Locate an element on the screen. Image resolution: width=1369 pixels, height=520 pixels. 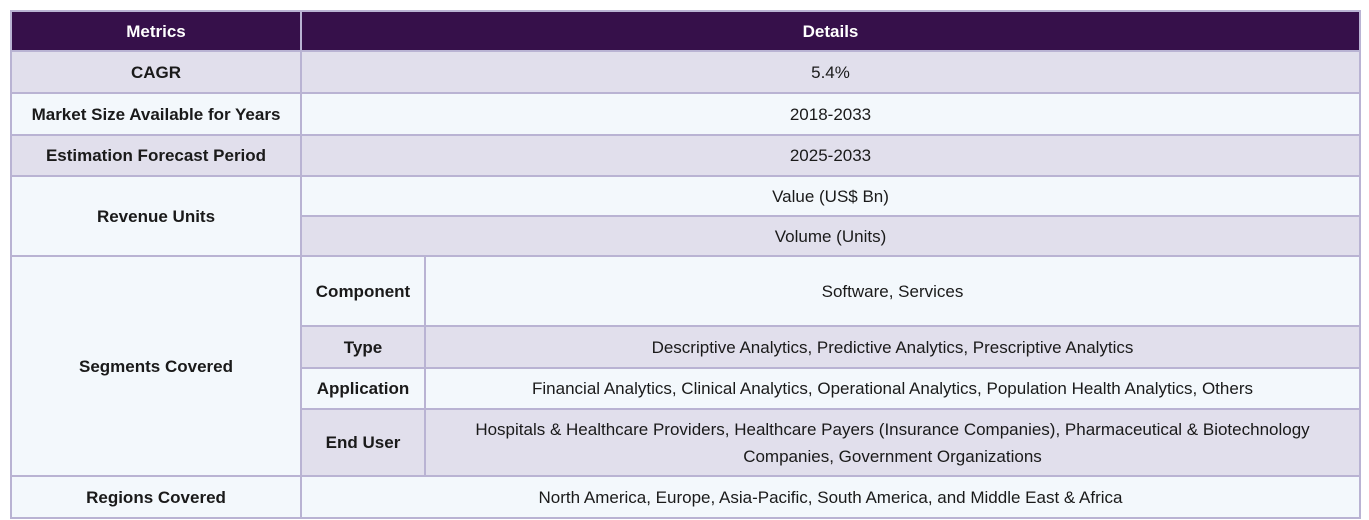
header-row: Metrics Details is located at coordinates (685, 31).